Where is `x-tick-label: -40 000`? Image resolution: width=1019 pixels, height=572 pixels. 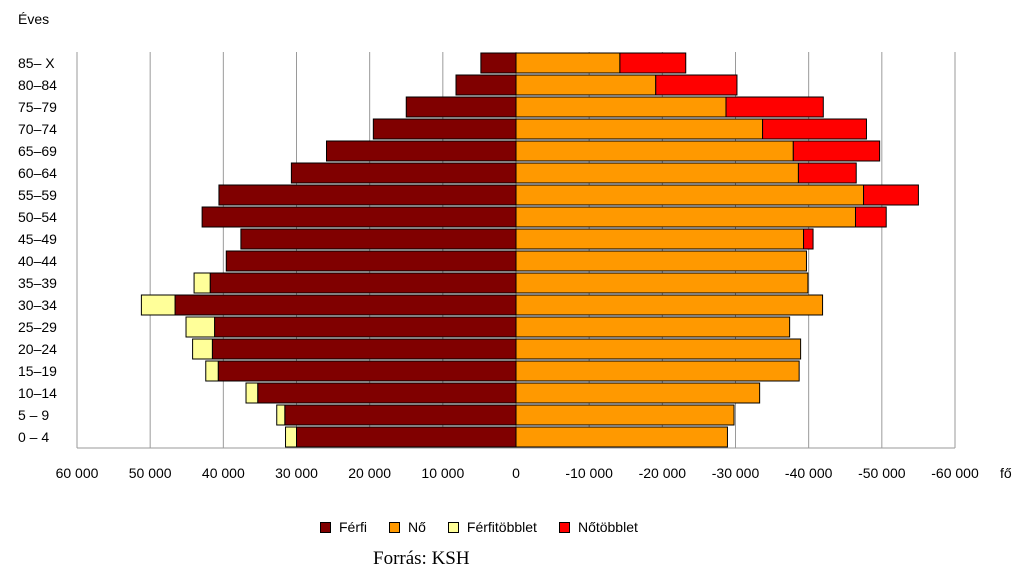 x-tick-label: -40 000 is located at coordinates (809, 473).